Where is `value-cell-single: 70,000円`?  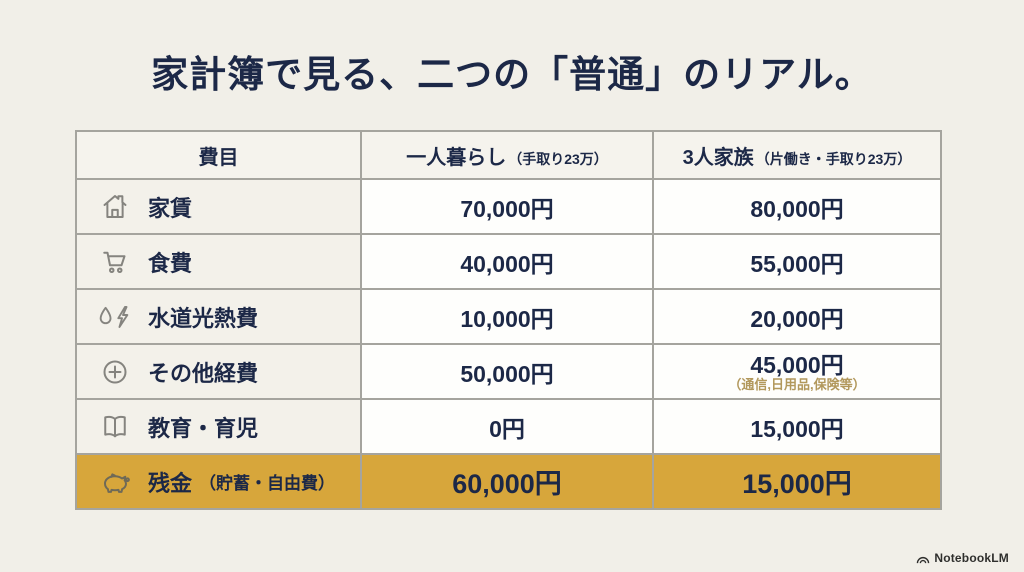
value-cell-single: 70,000円 is located at coordinates (507, 206).